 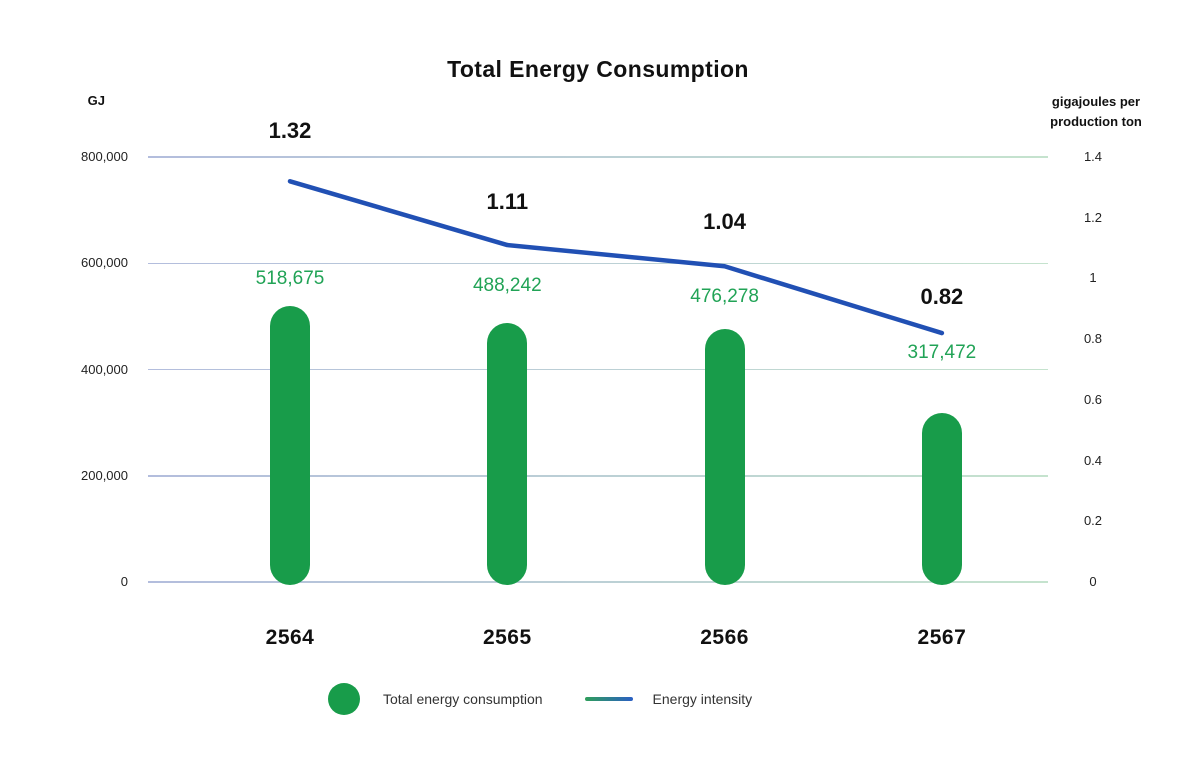 I want to click on line-value-label: 0.82, so click(x=942, y=297).